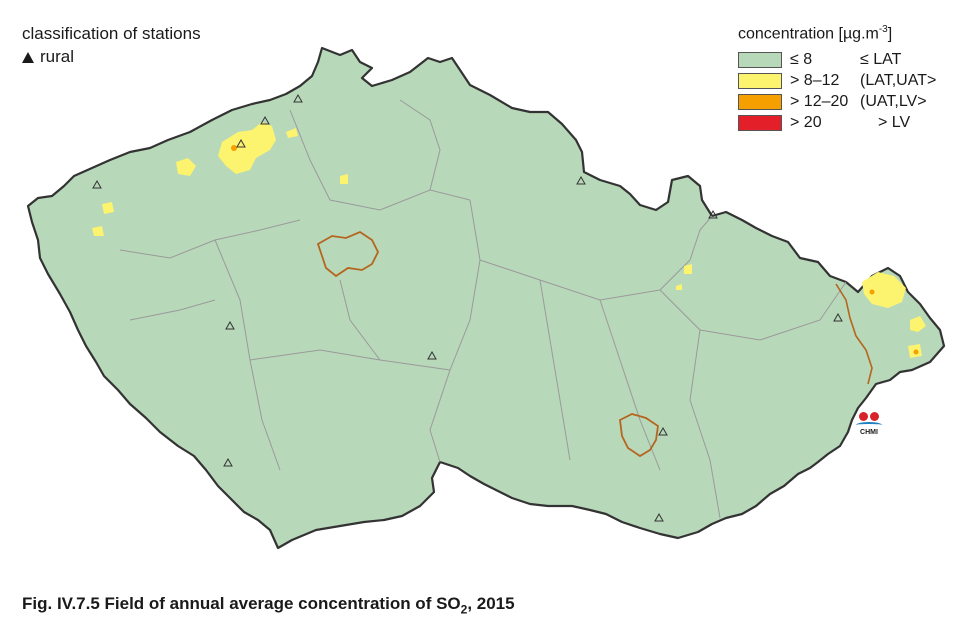 Image resolution: width=976 pixels, height=643 pixels. I want to click on logo-wave-icon, so click(869, 425).